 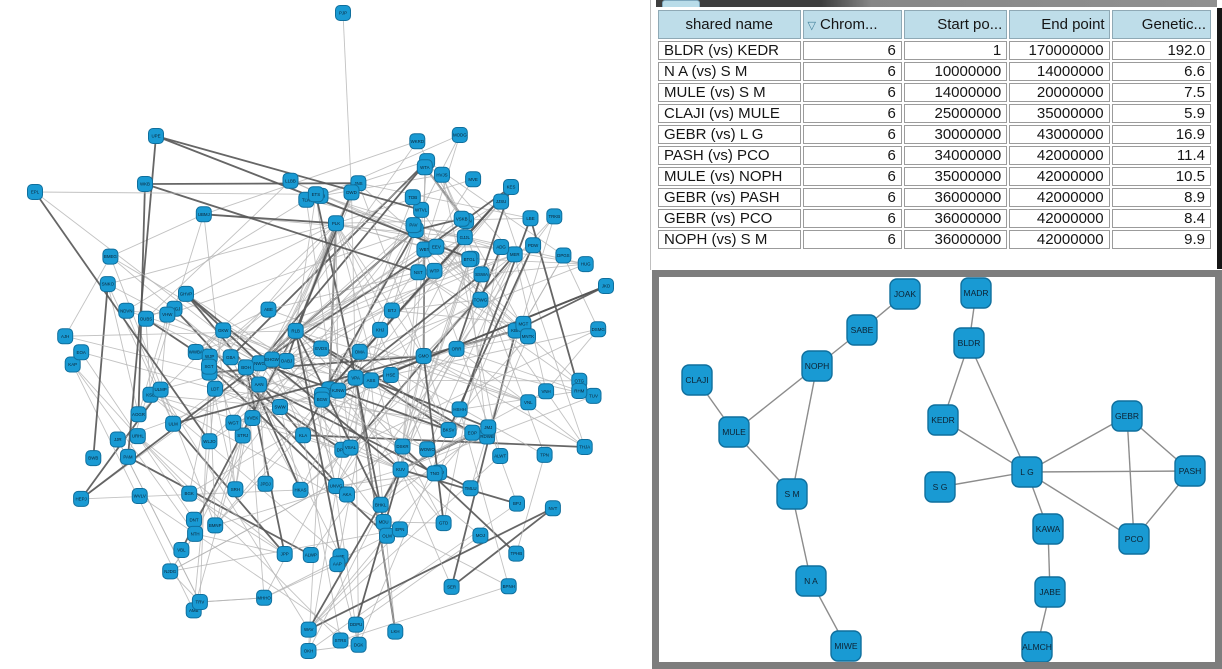 What do you see at coordinates (501, 201) in the screenshot?
I see `network-node: JJSU` at bounding box center [501, 201].